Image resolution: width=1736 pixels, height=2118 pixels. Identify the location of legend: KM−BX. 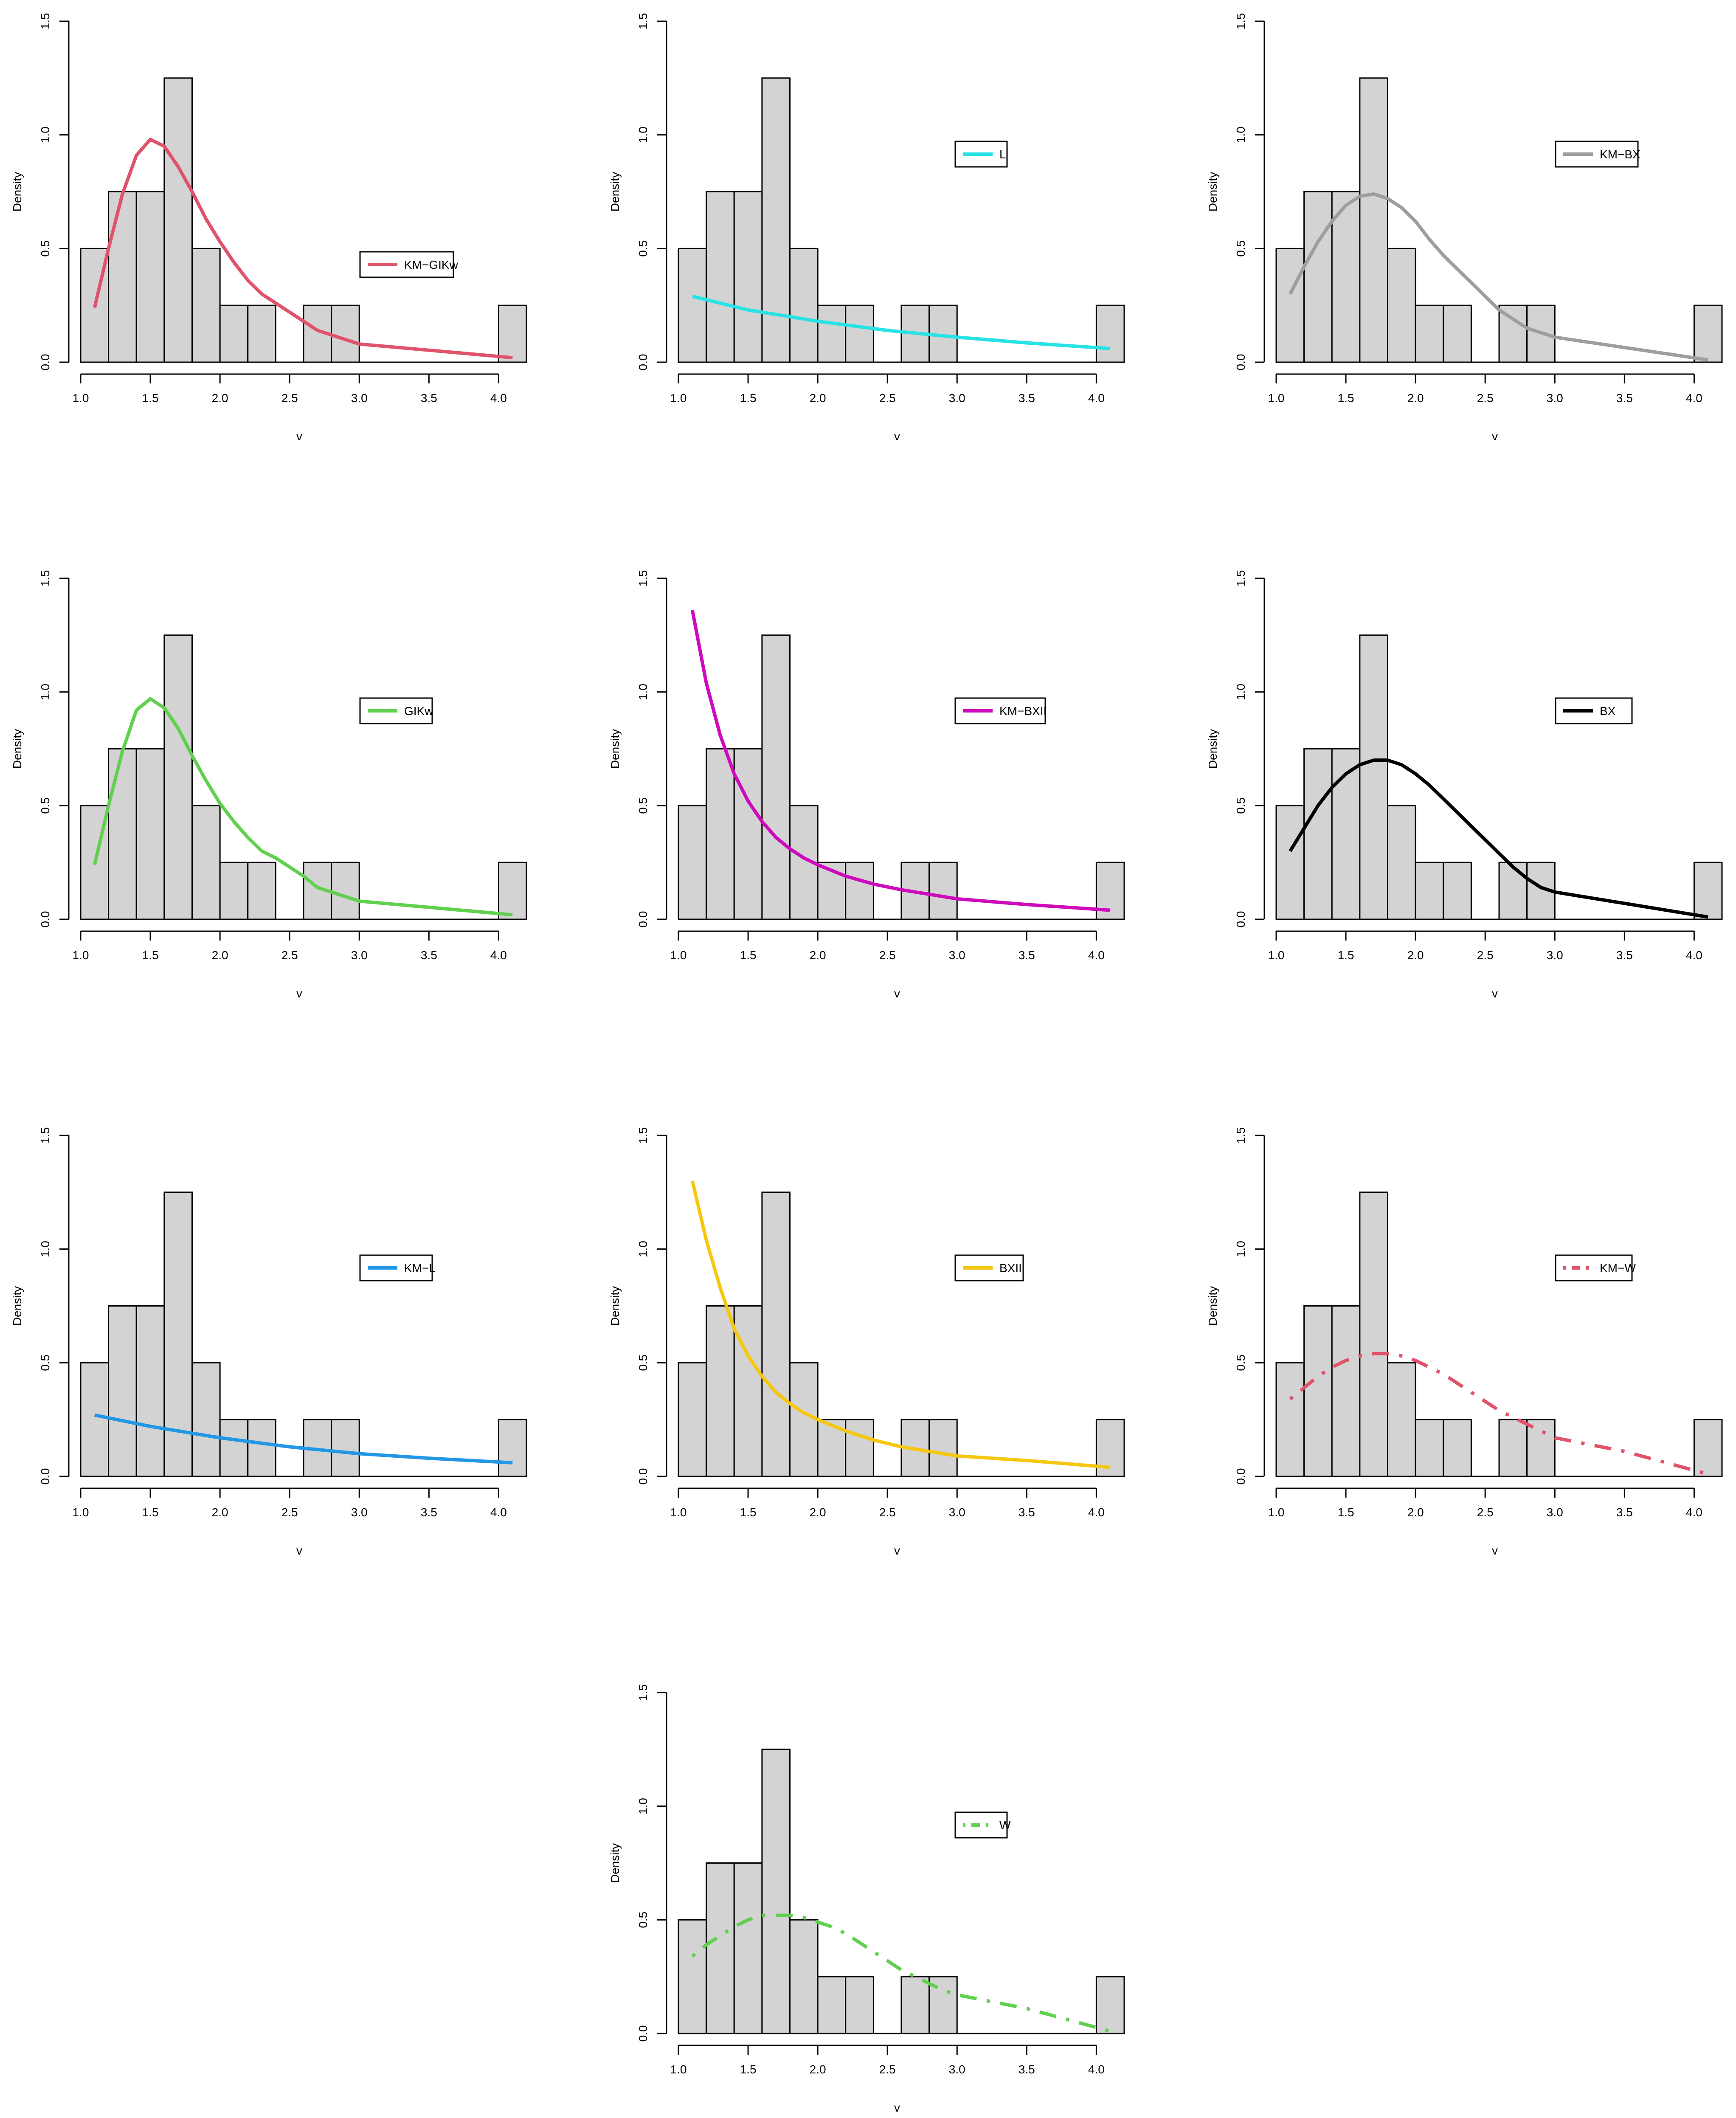
(1598, 154).